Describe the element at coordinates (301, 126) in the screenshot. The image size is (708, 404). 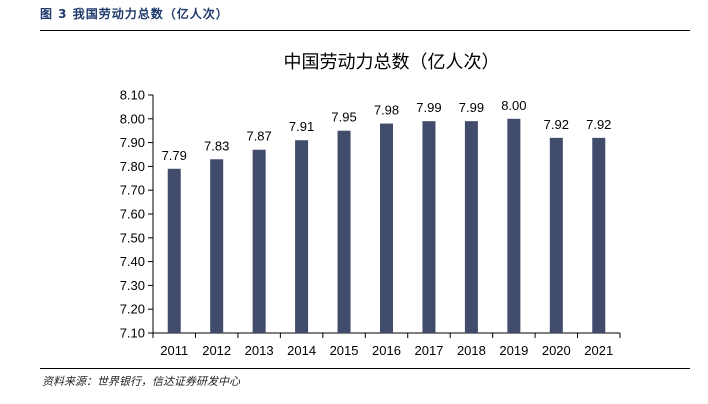
I see `data-label: 7.91` at that location.